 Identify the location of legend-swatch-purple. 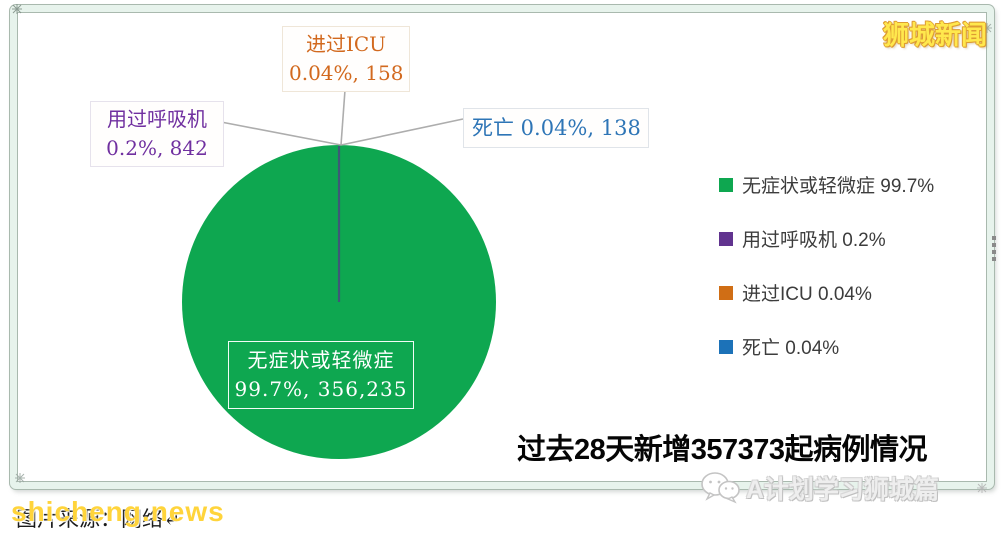
(726, 238).